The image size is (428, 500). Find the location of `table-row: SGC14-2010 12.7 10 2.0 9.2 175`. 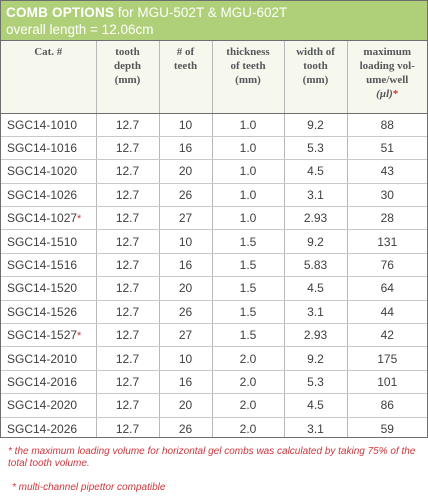

table-row: SGC14-2010 12.7 10 2.0 9.2 175 is located at coordinates (214, 358).